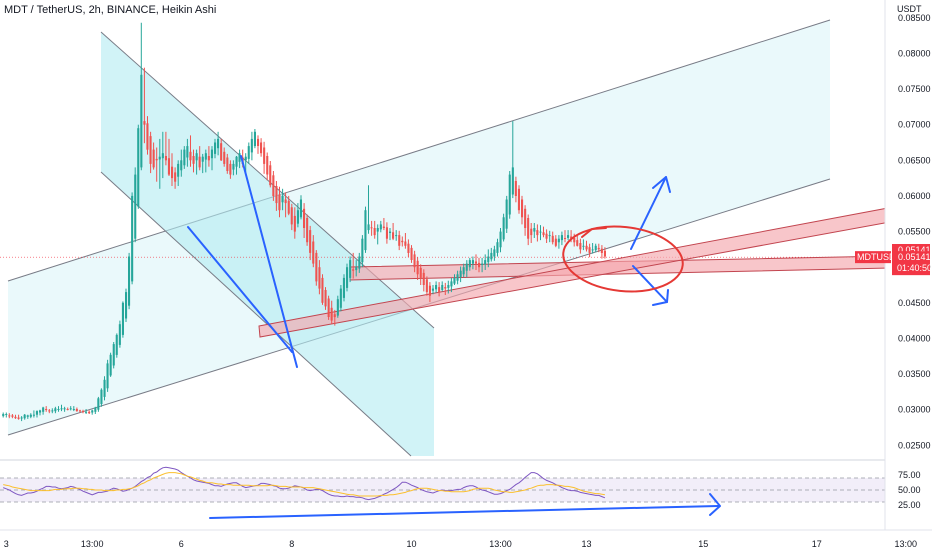  I want to click on symbol-tag-label: MDTUSDT, so click(879, 257).